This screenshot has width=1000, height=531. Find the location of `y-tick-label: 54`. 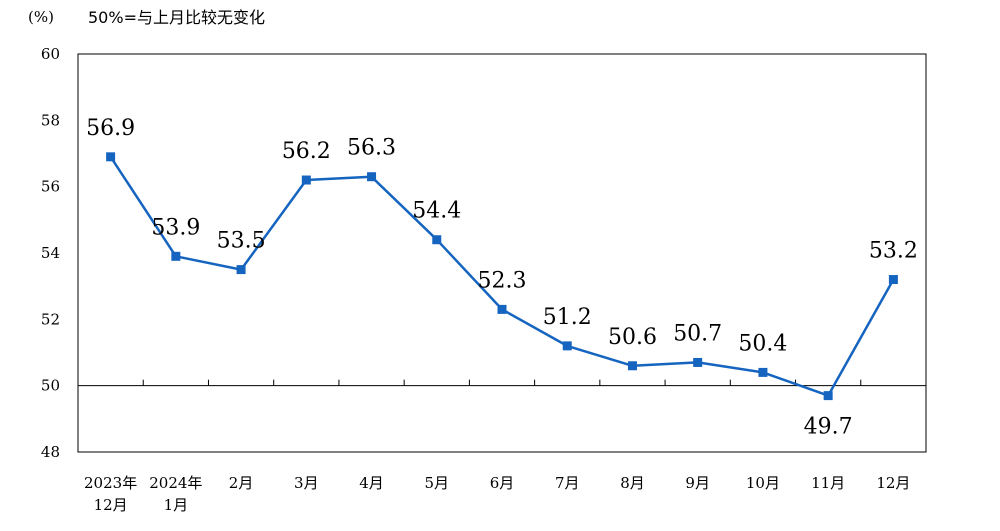

y-tick-label: 54 is located at coordinates (50, 253).